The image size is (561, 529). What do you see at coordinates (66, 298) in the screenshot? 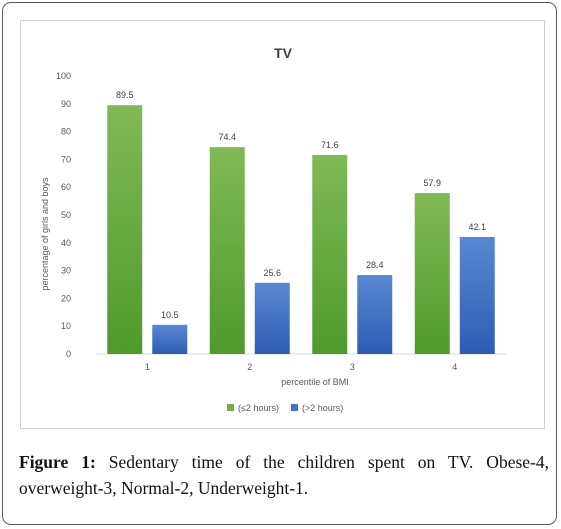
I see `y-tick-label: 20` at bounding box center [66, 298].